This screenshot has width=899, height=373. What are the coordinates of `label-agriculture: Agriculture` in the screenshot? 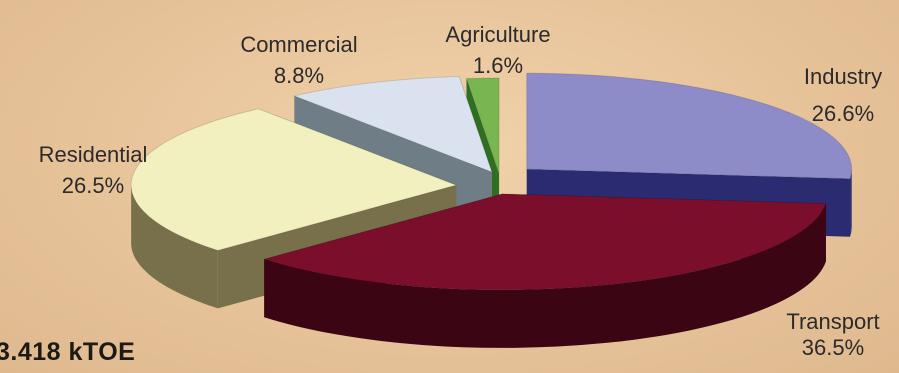 It's located at (497, 34).